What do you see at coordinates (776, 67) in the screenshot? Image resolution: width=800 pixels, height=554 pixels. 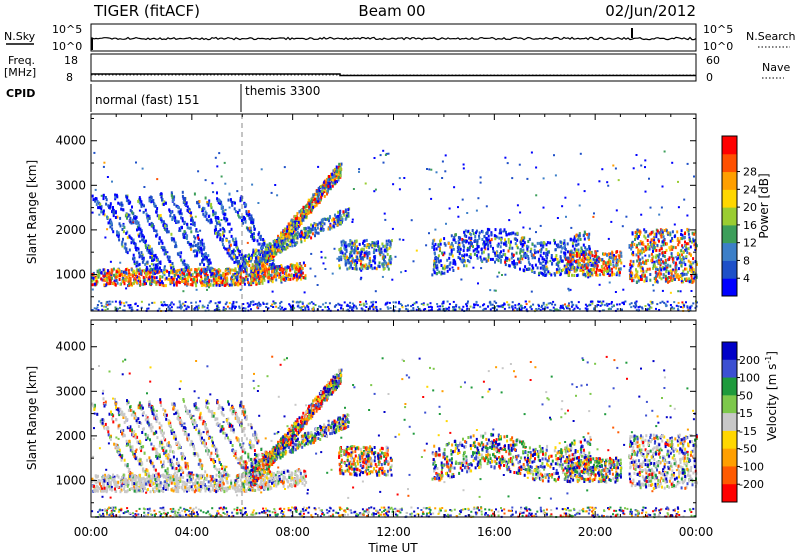 I see `nave-label: Nave` at bounding box center [776, 67].